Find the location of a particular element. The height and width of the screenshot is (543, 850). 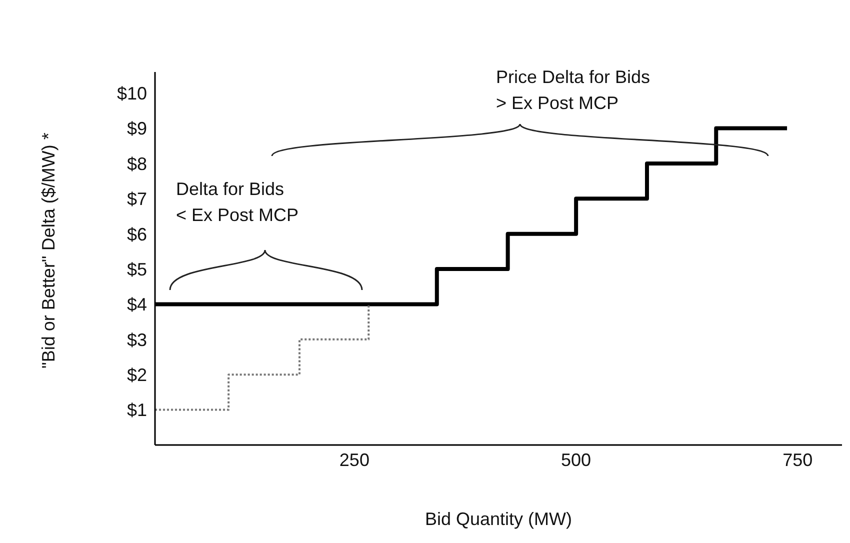

y-tick-label: $9 is located at coordinates (136, 128).